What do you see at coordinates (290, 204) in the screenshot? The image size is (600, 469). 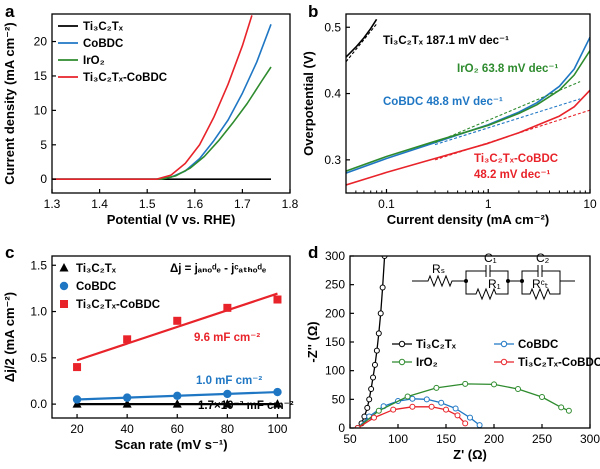 I see `panel-a-x-tick-label: 1.8` at bounding box center [290, 204].